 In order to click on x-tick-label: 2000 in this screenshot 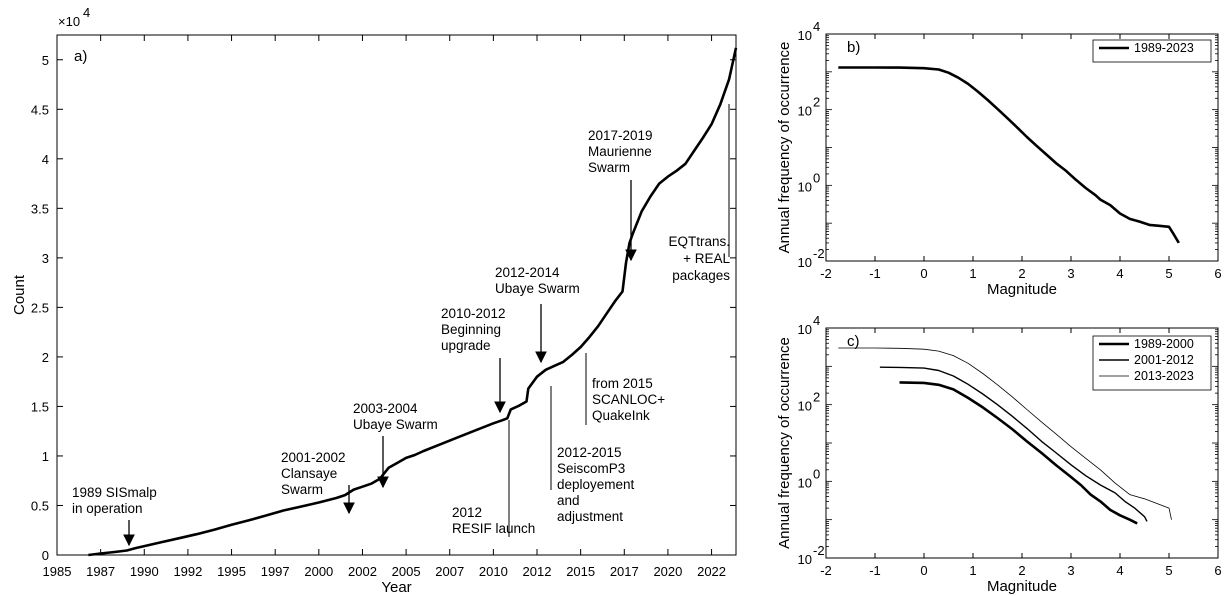, I will do `click(318, 571)`.